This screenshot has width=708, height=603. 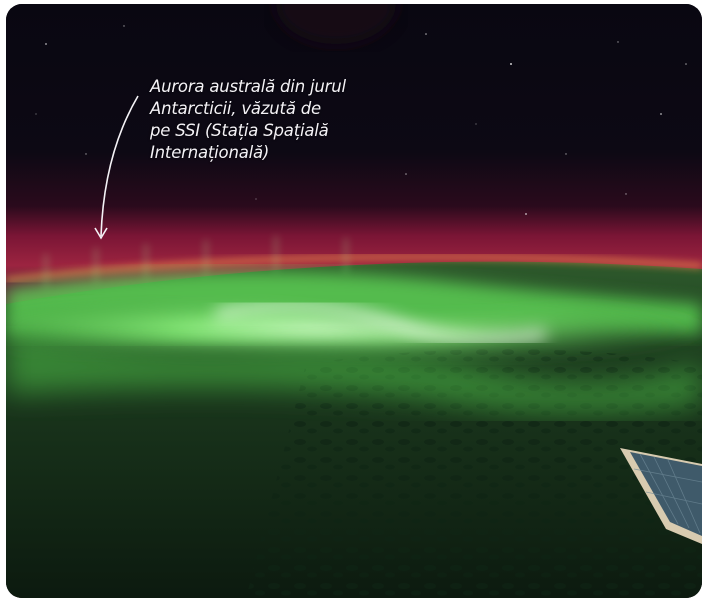 I want to click on spacecraft-silhouette, so click(x=336, y=24).